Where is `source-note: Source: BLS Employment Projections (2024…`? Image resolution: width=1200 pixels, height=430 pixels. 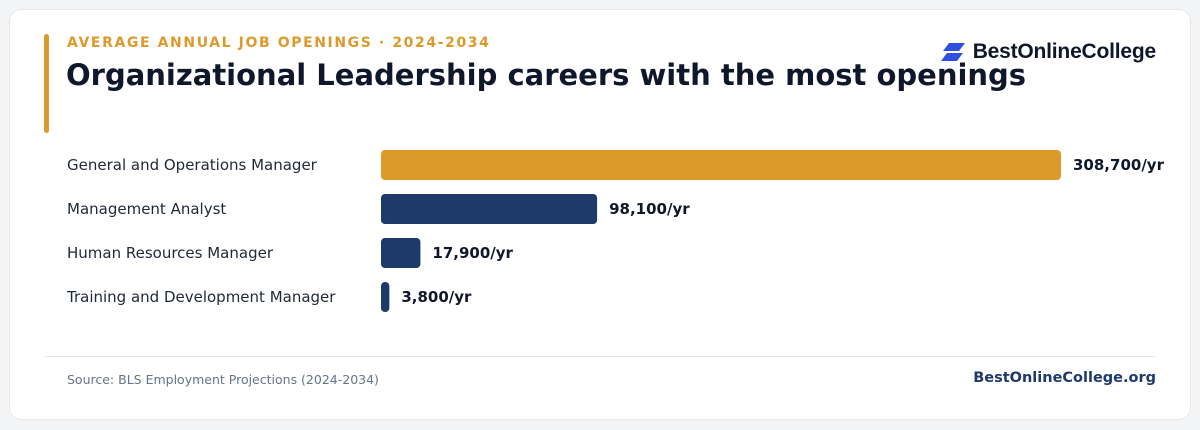 source-note: Source: BLS Employment Projections (2024… is located at coordinates (223, 379).